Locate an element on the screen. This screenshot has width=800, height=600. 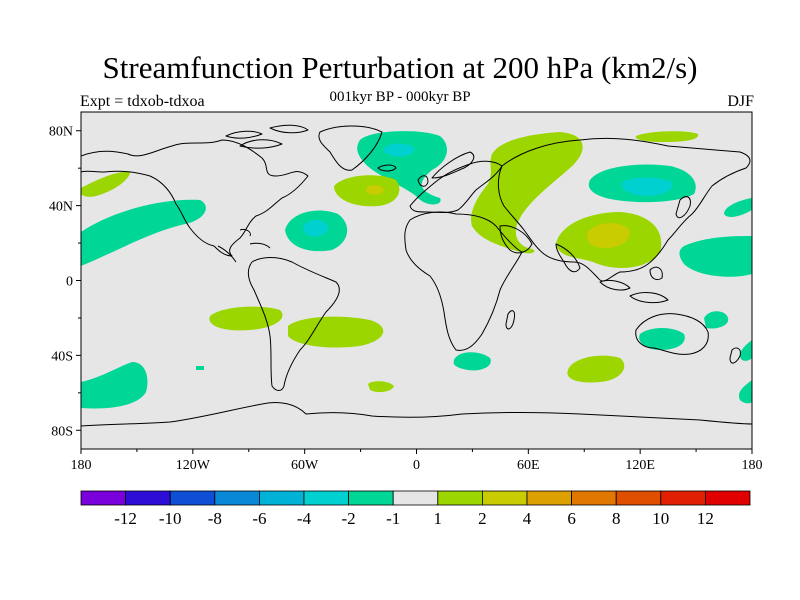
colorbar-label: -10 is located at coordinates (170, 518).